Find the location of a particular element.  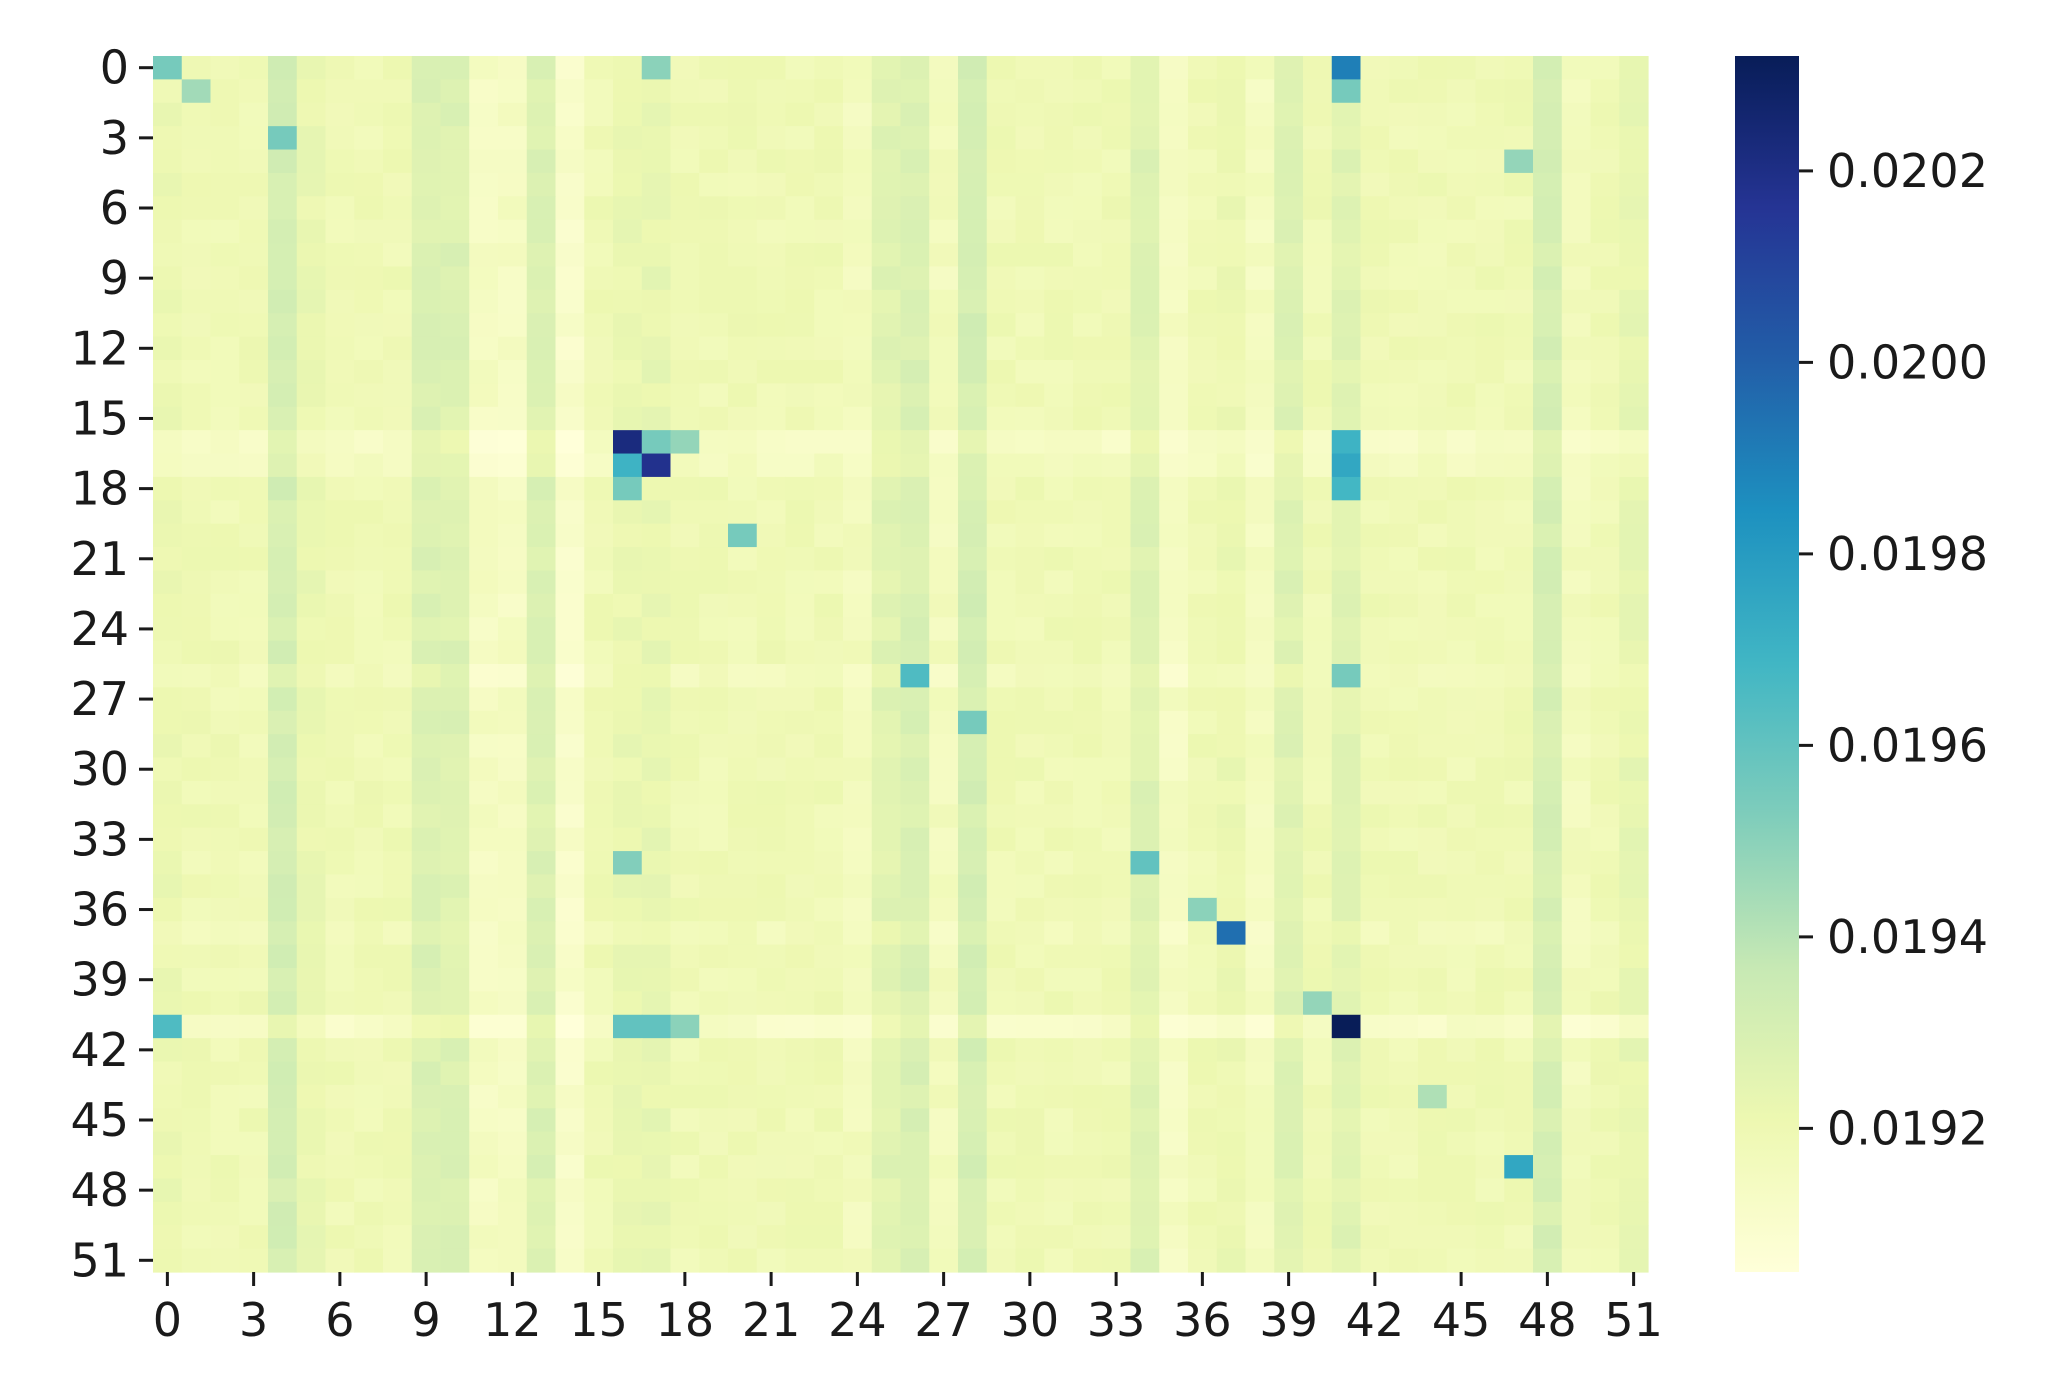

colorbar-tick-label: 0.0200 is located at coordinates (1907, 362).